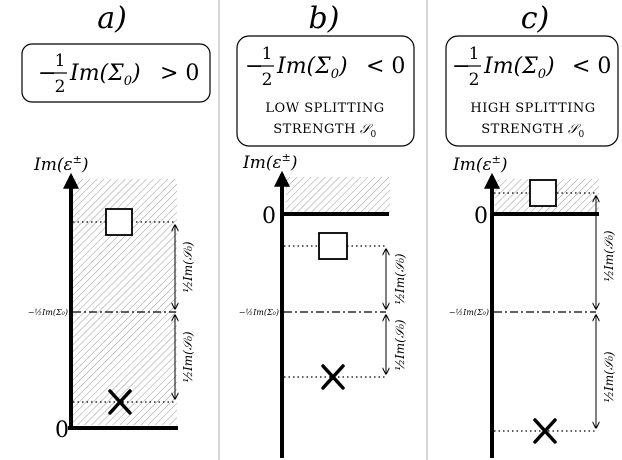 The image size is (622, 460). What do you see at coordinates (179, 73) in the screenshot?
I see `condition-relation: > 0` at bounding box center [179, 73].